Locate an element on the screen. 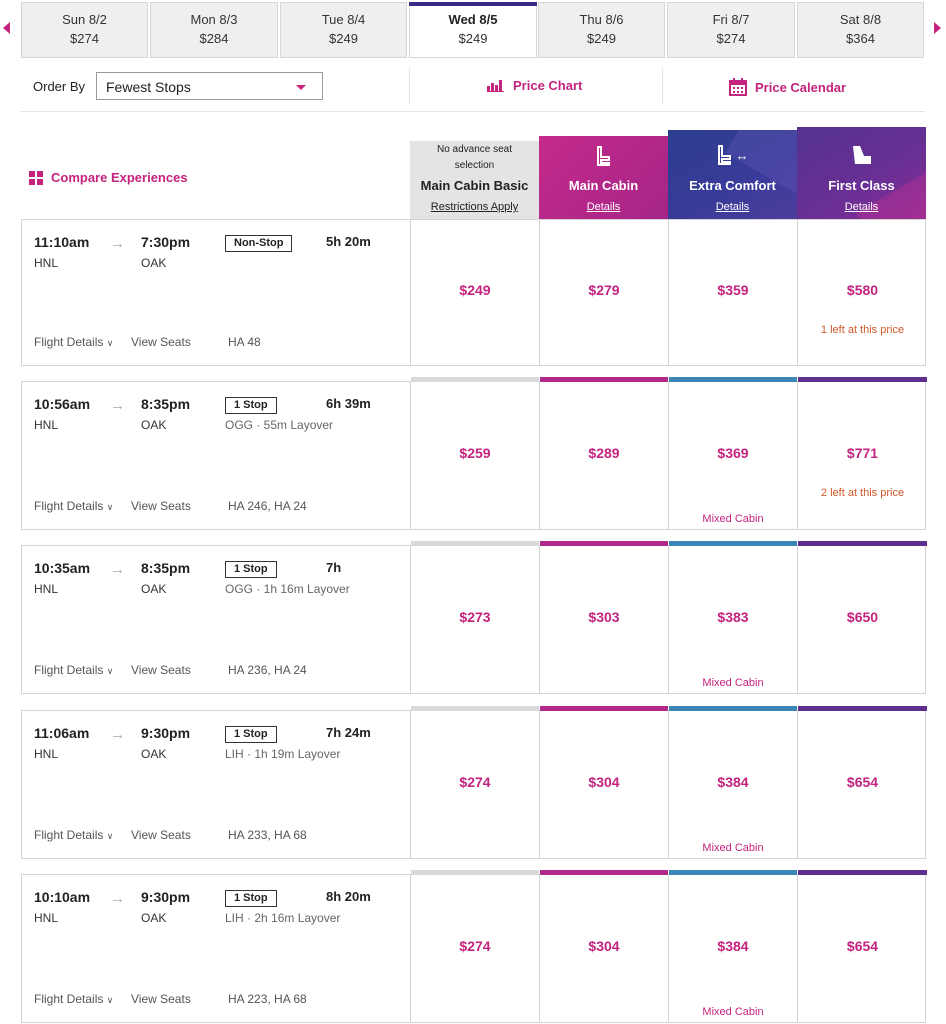 The height and width of the screenshot is (1024, 946). compare-experiences-link: Compare Experiences is located at coordinates (108, 177).